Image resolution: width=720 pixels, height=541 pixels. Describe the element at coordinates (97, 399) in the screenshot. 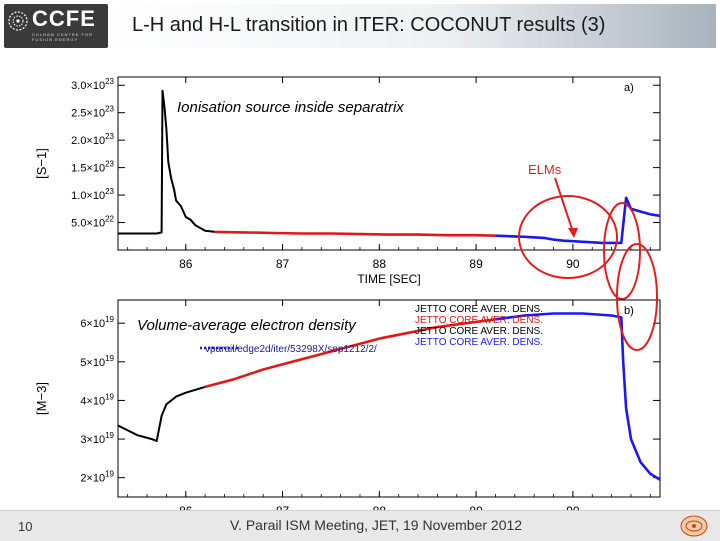

I see `panel-b-y-tick-label: 4×10¹⁹` at that location.